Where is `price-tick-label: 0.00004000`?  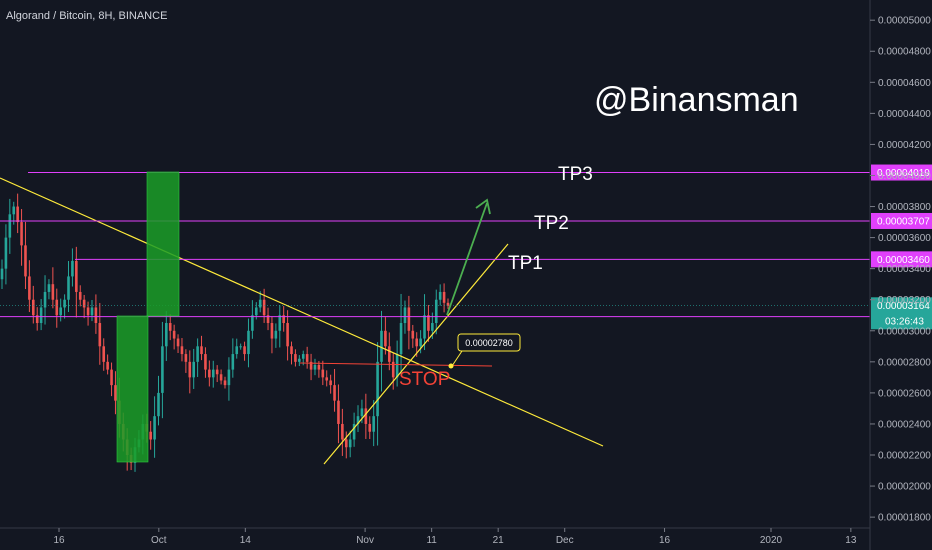
price-tick-label: 0.00004000 is located at coordinates (904, 176).